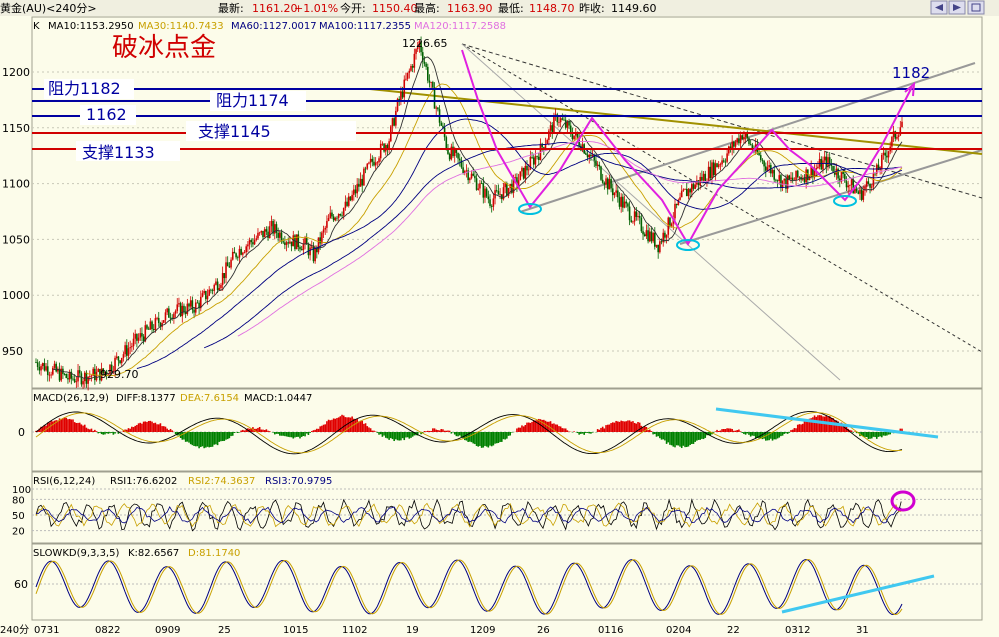 Image resolution: width=999 pixels, height=637 pixels. Describe the element at coordinates (862, 630) in the screenshot. I see `x-tick-label: 31` at that location.